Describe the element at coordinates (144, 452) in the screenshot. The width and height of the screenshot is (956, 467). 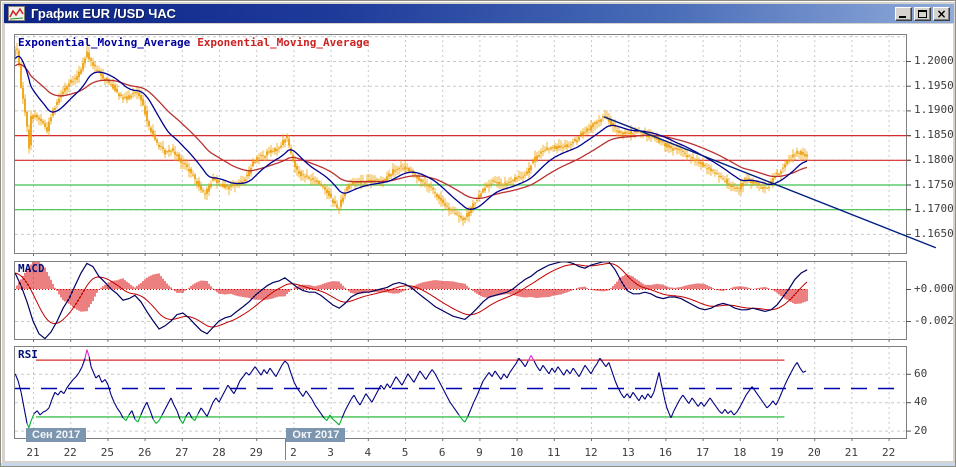
I see `time-axis-label: 26` at that location.